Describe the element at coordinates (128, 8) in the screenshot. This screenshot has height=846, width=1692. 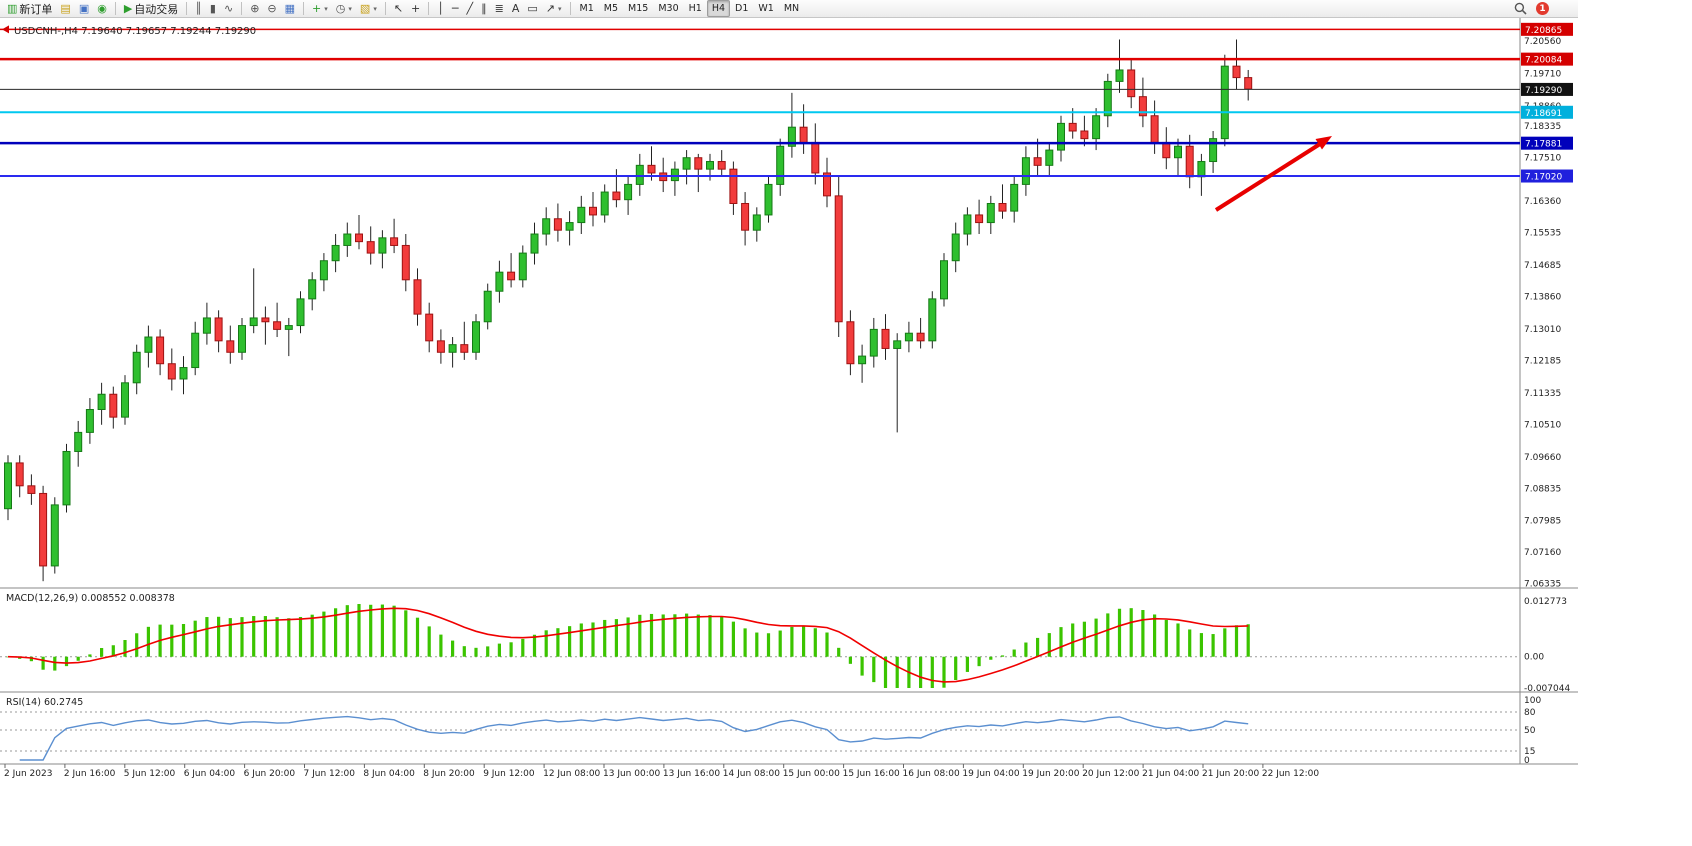
I see `auto-trading-button-glyph: ▶` at that location.